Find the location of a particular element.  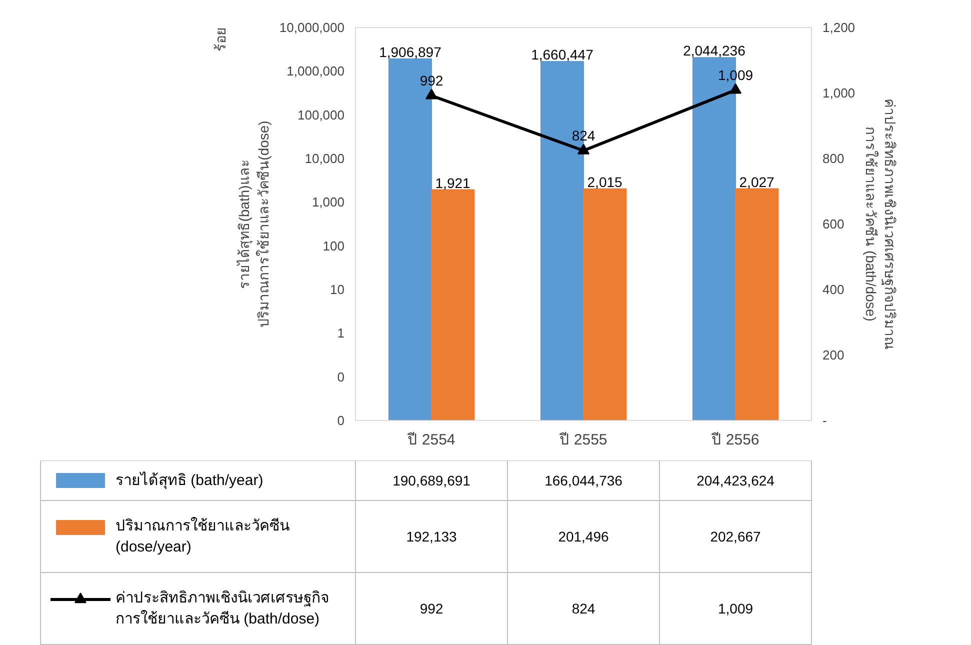

y-tick-label: 10 is located at coordinates (337, 289).